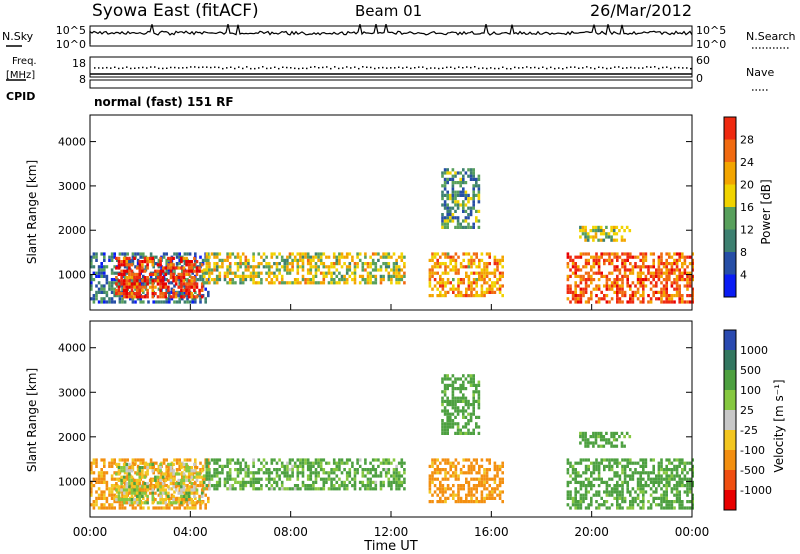  What do you see at coordinates (766, 211) in the screenshot?
I see `power-colorbar-title: Power [dB]` at bounding box center [766, 211].